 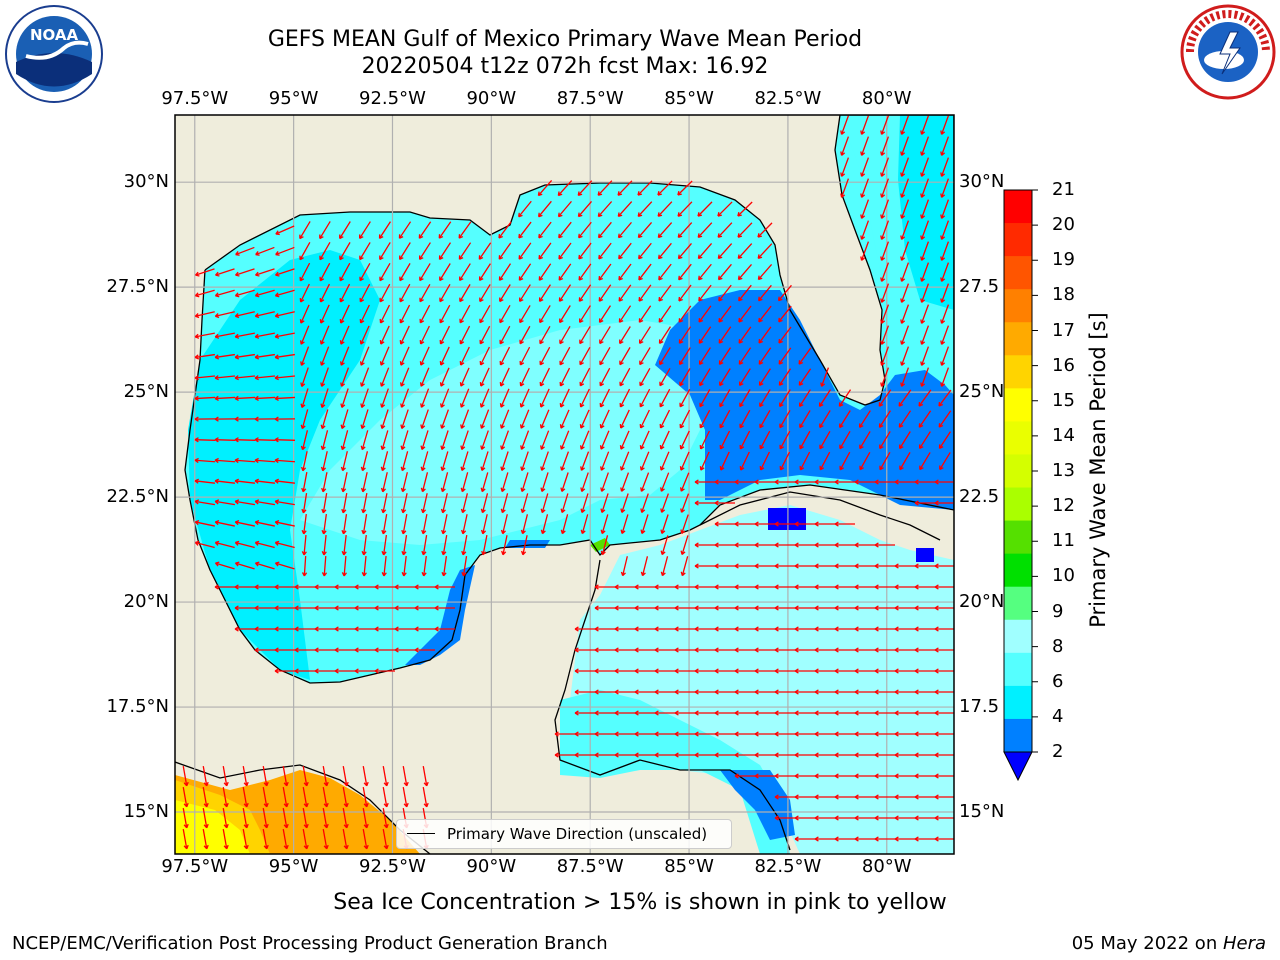 I want to click on atlantic-offshore-water, so click(x=926, y=212).